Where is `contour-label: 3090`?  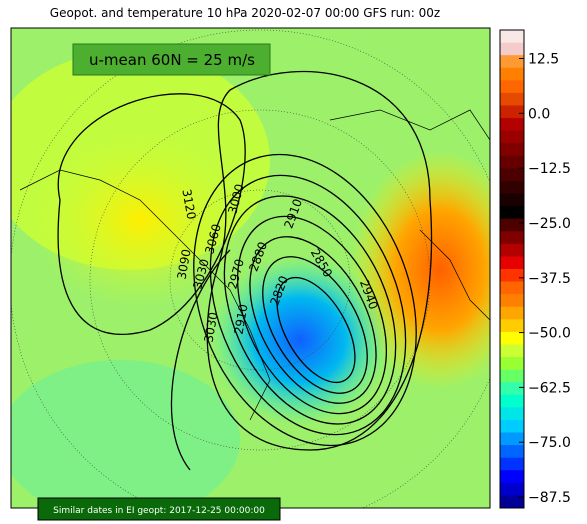 contour-label: 3090 is located at coordinates (184, 264).